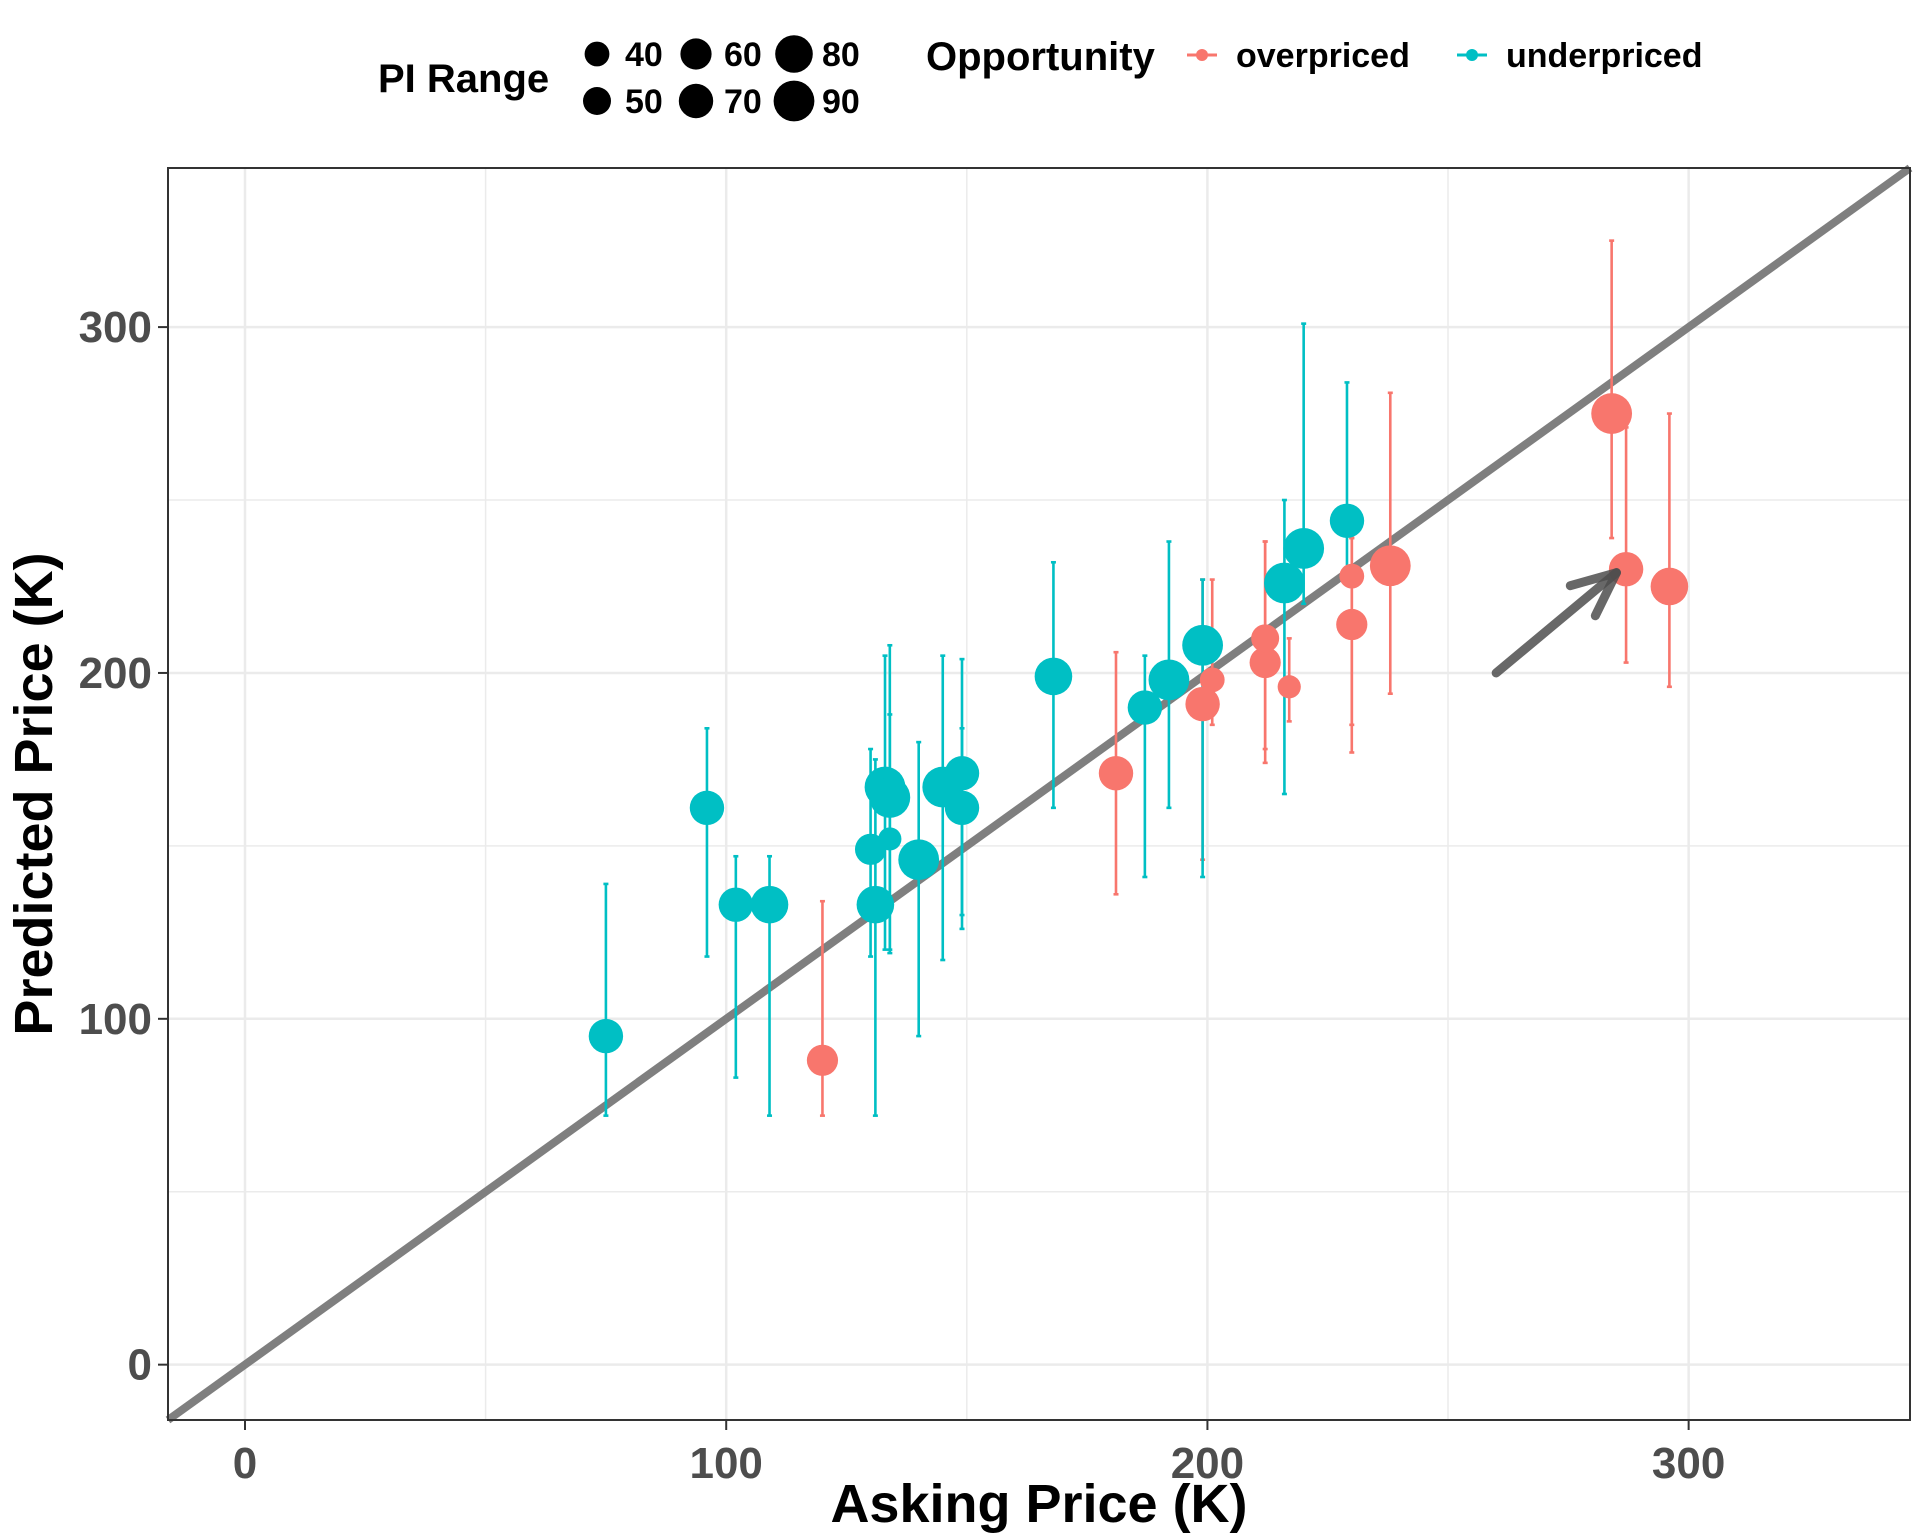 This screenshot has width=1920, height=1536. What do you see at coordinates (1472, 55) in the screenshot?
I see `color-key-dot-underpriced` at bounding box center [1472, 55].